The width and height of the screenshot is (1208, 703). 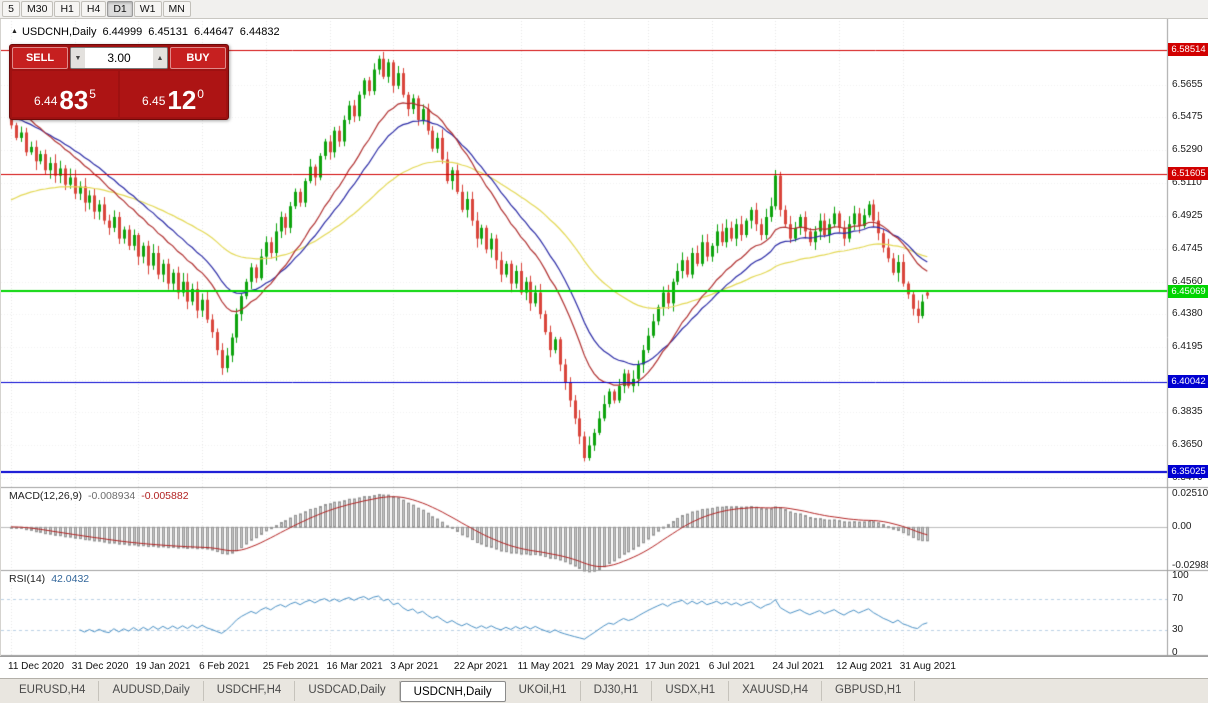 I want to click on date-axis-label: 11 Dec 2020, so click(x=36, y=666).